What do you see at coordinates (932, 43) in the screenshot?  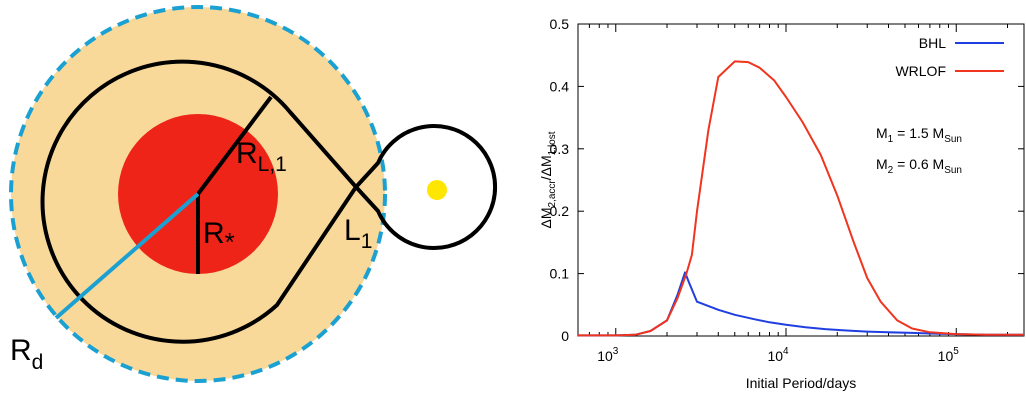 I see `legend-label-bhl: BHL` at bounding box center [932, 43].